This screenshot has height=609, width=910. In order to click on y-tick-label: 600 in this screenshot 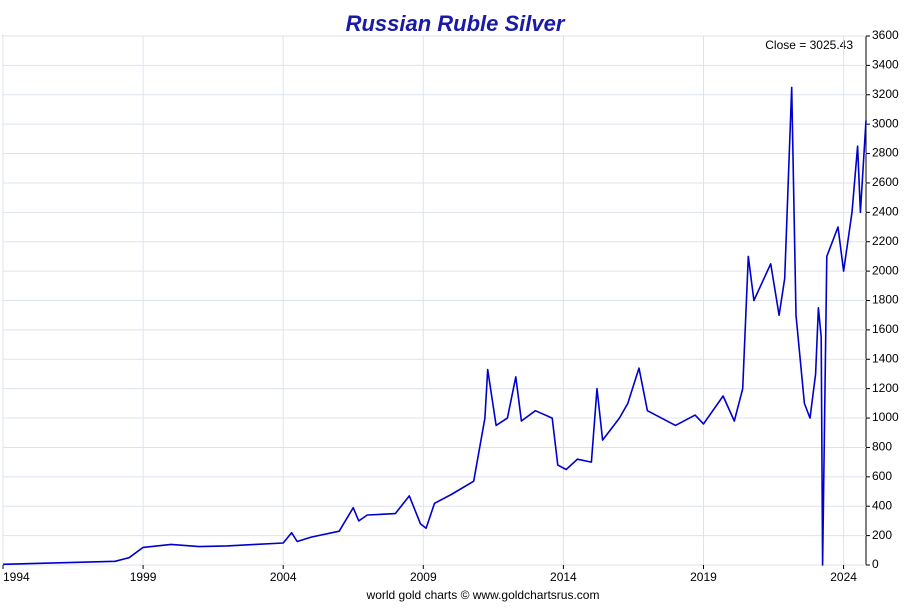, I will do `click(882, 476)`.